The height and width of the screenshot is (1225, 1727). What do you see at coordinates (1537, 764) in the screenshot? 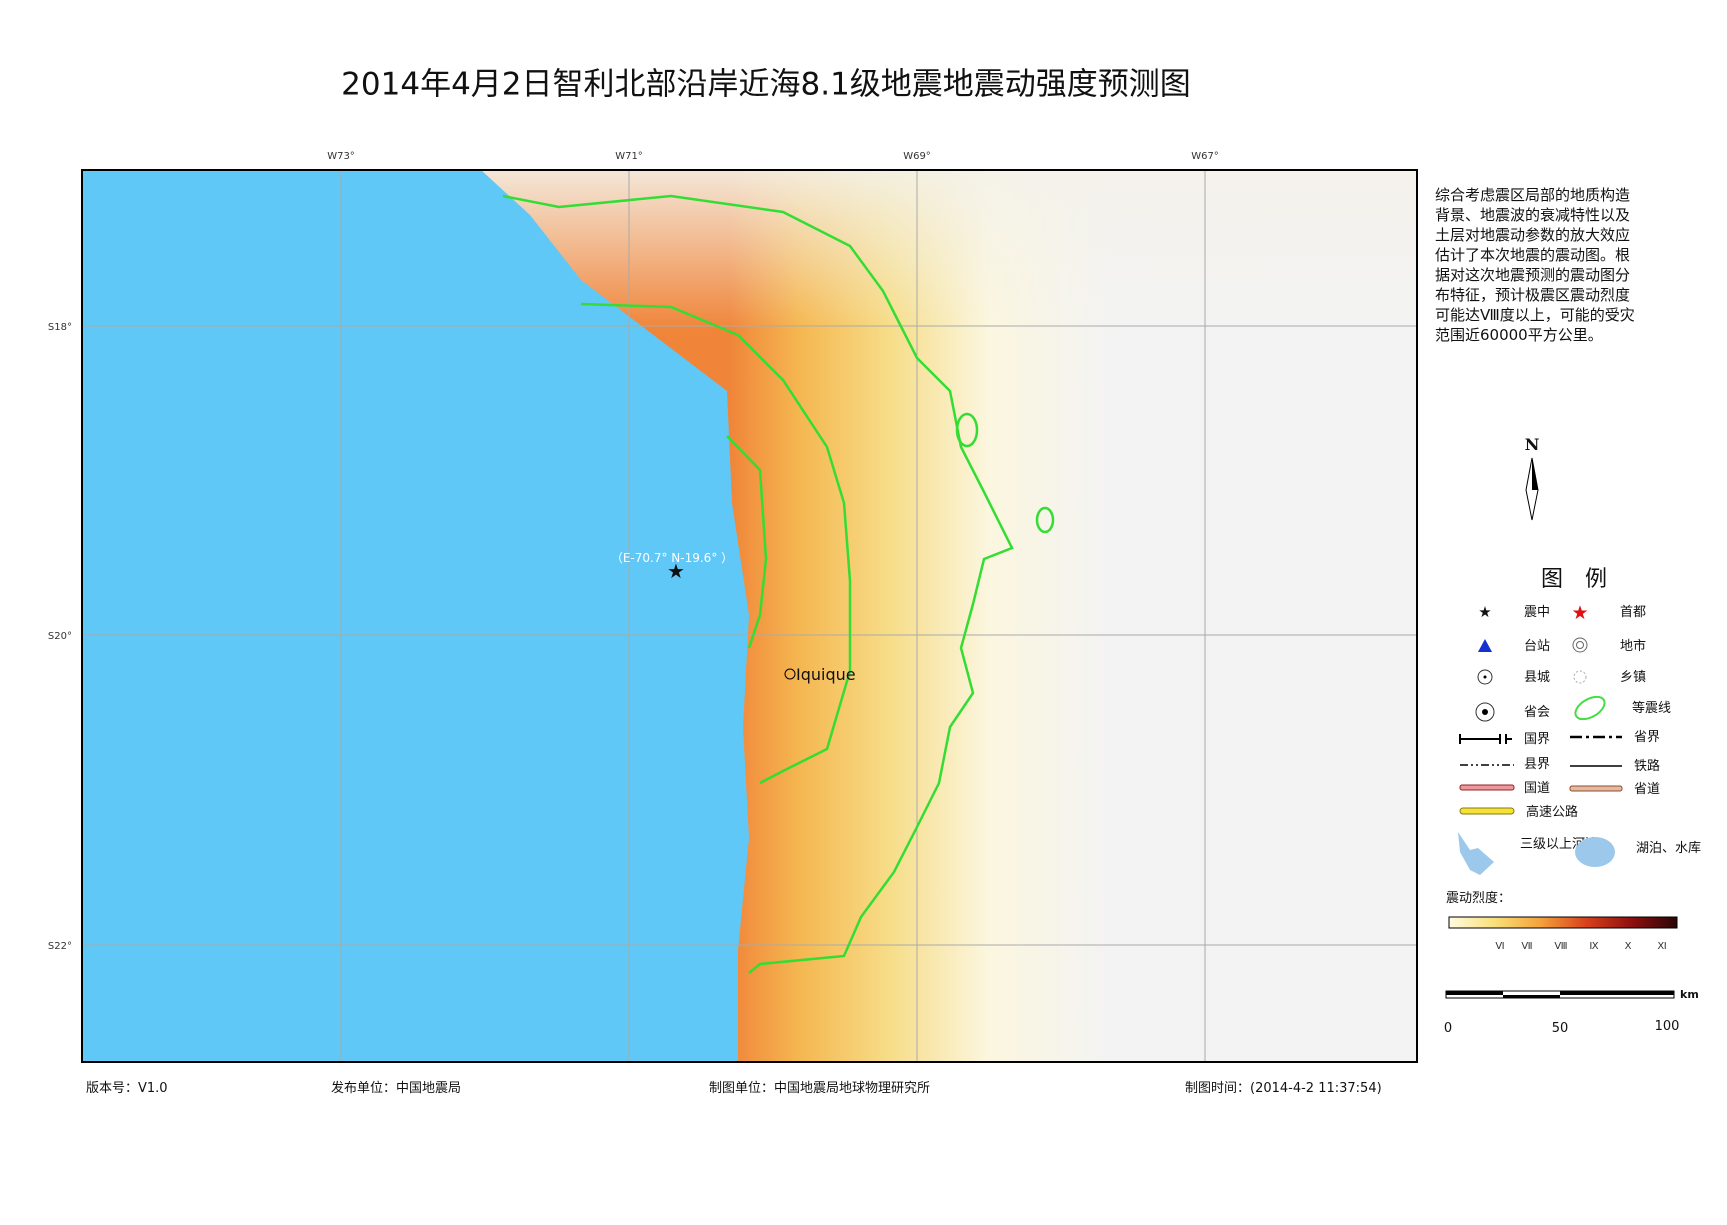
I see `legend-label: 县界` at bounding box center [1537, 764].